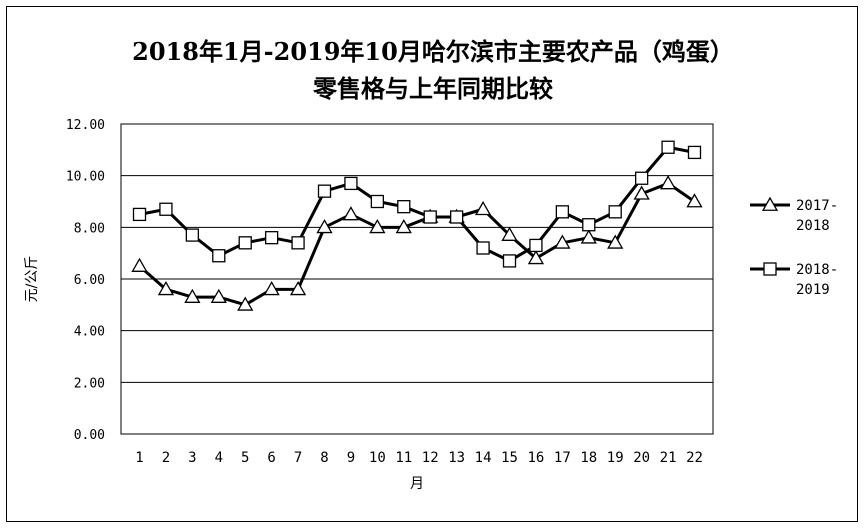 The height and width of the screenshot is (531, 866). I want to click on x-tick-label: 20, so click(641, 458).